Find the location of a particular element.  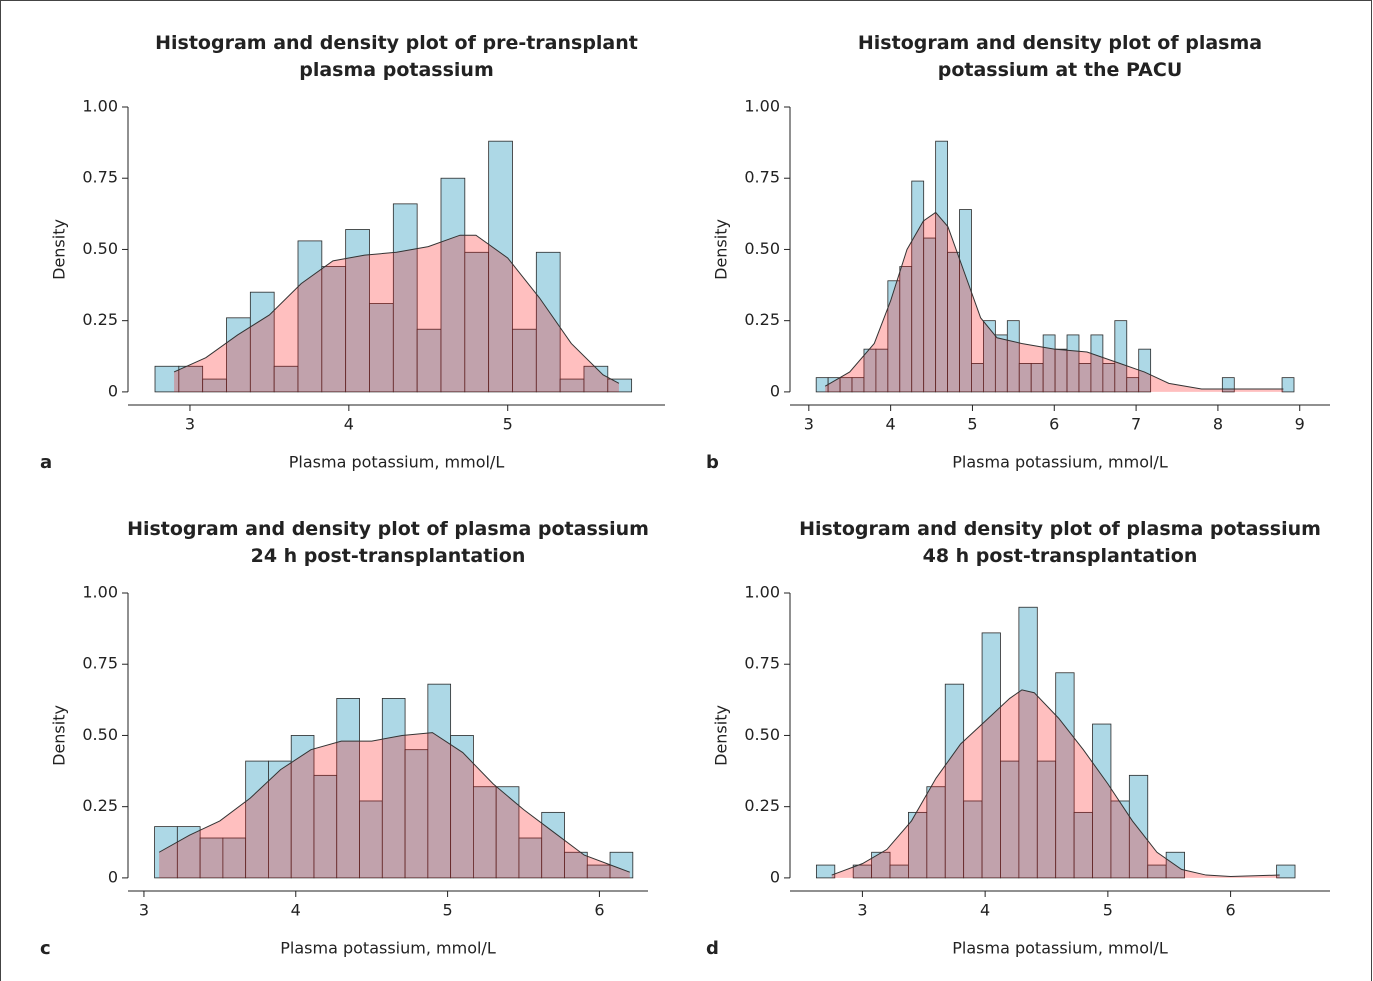

panel-label: b is located at coordinates (712, 462).